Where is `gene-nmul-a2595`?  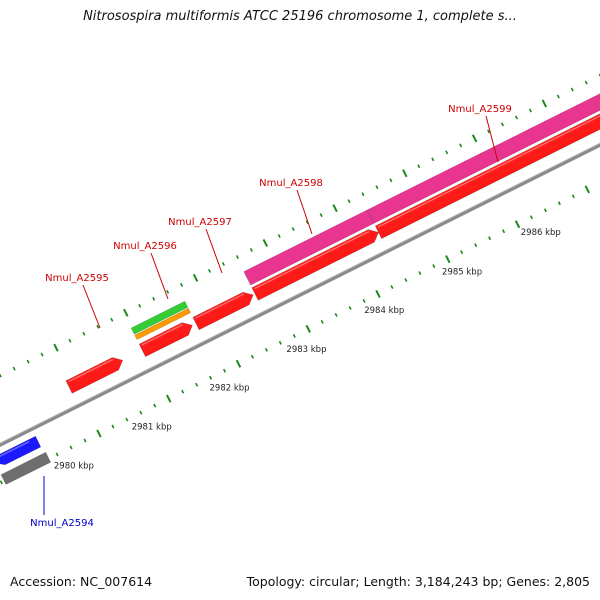
gene-nmul-a2595 is located at coordinates (94, 375).